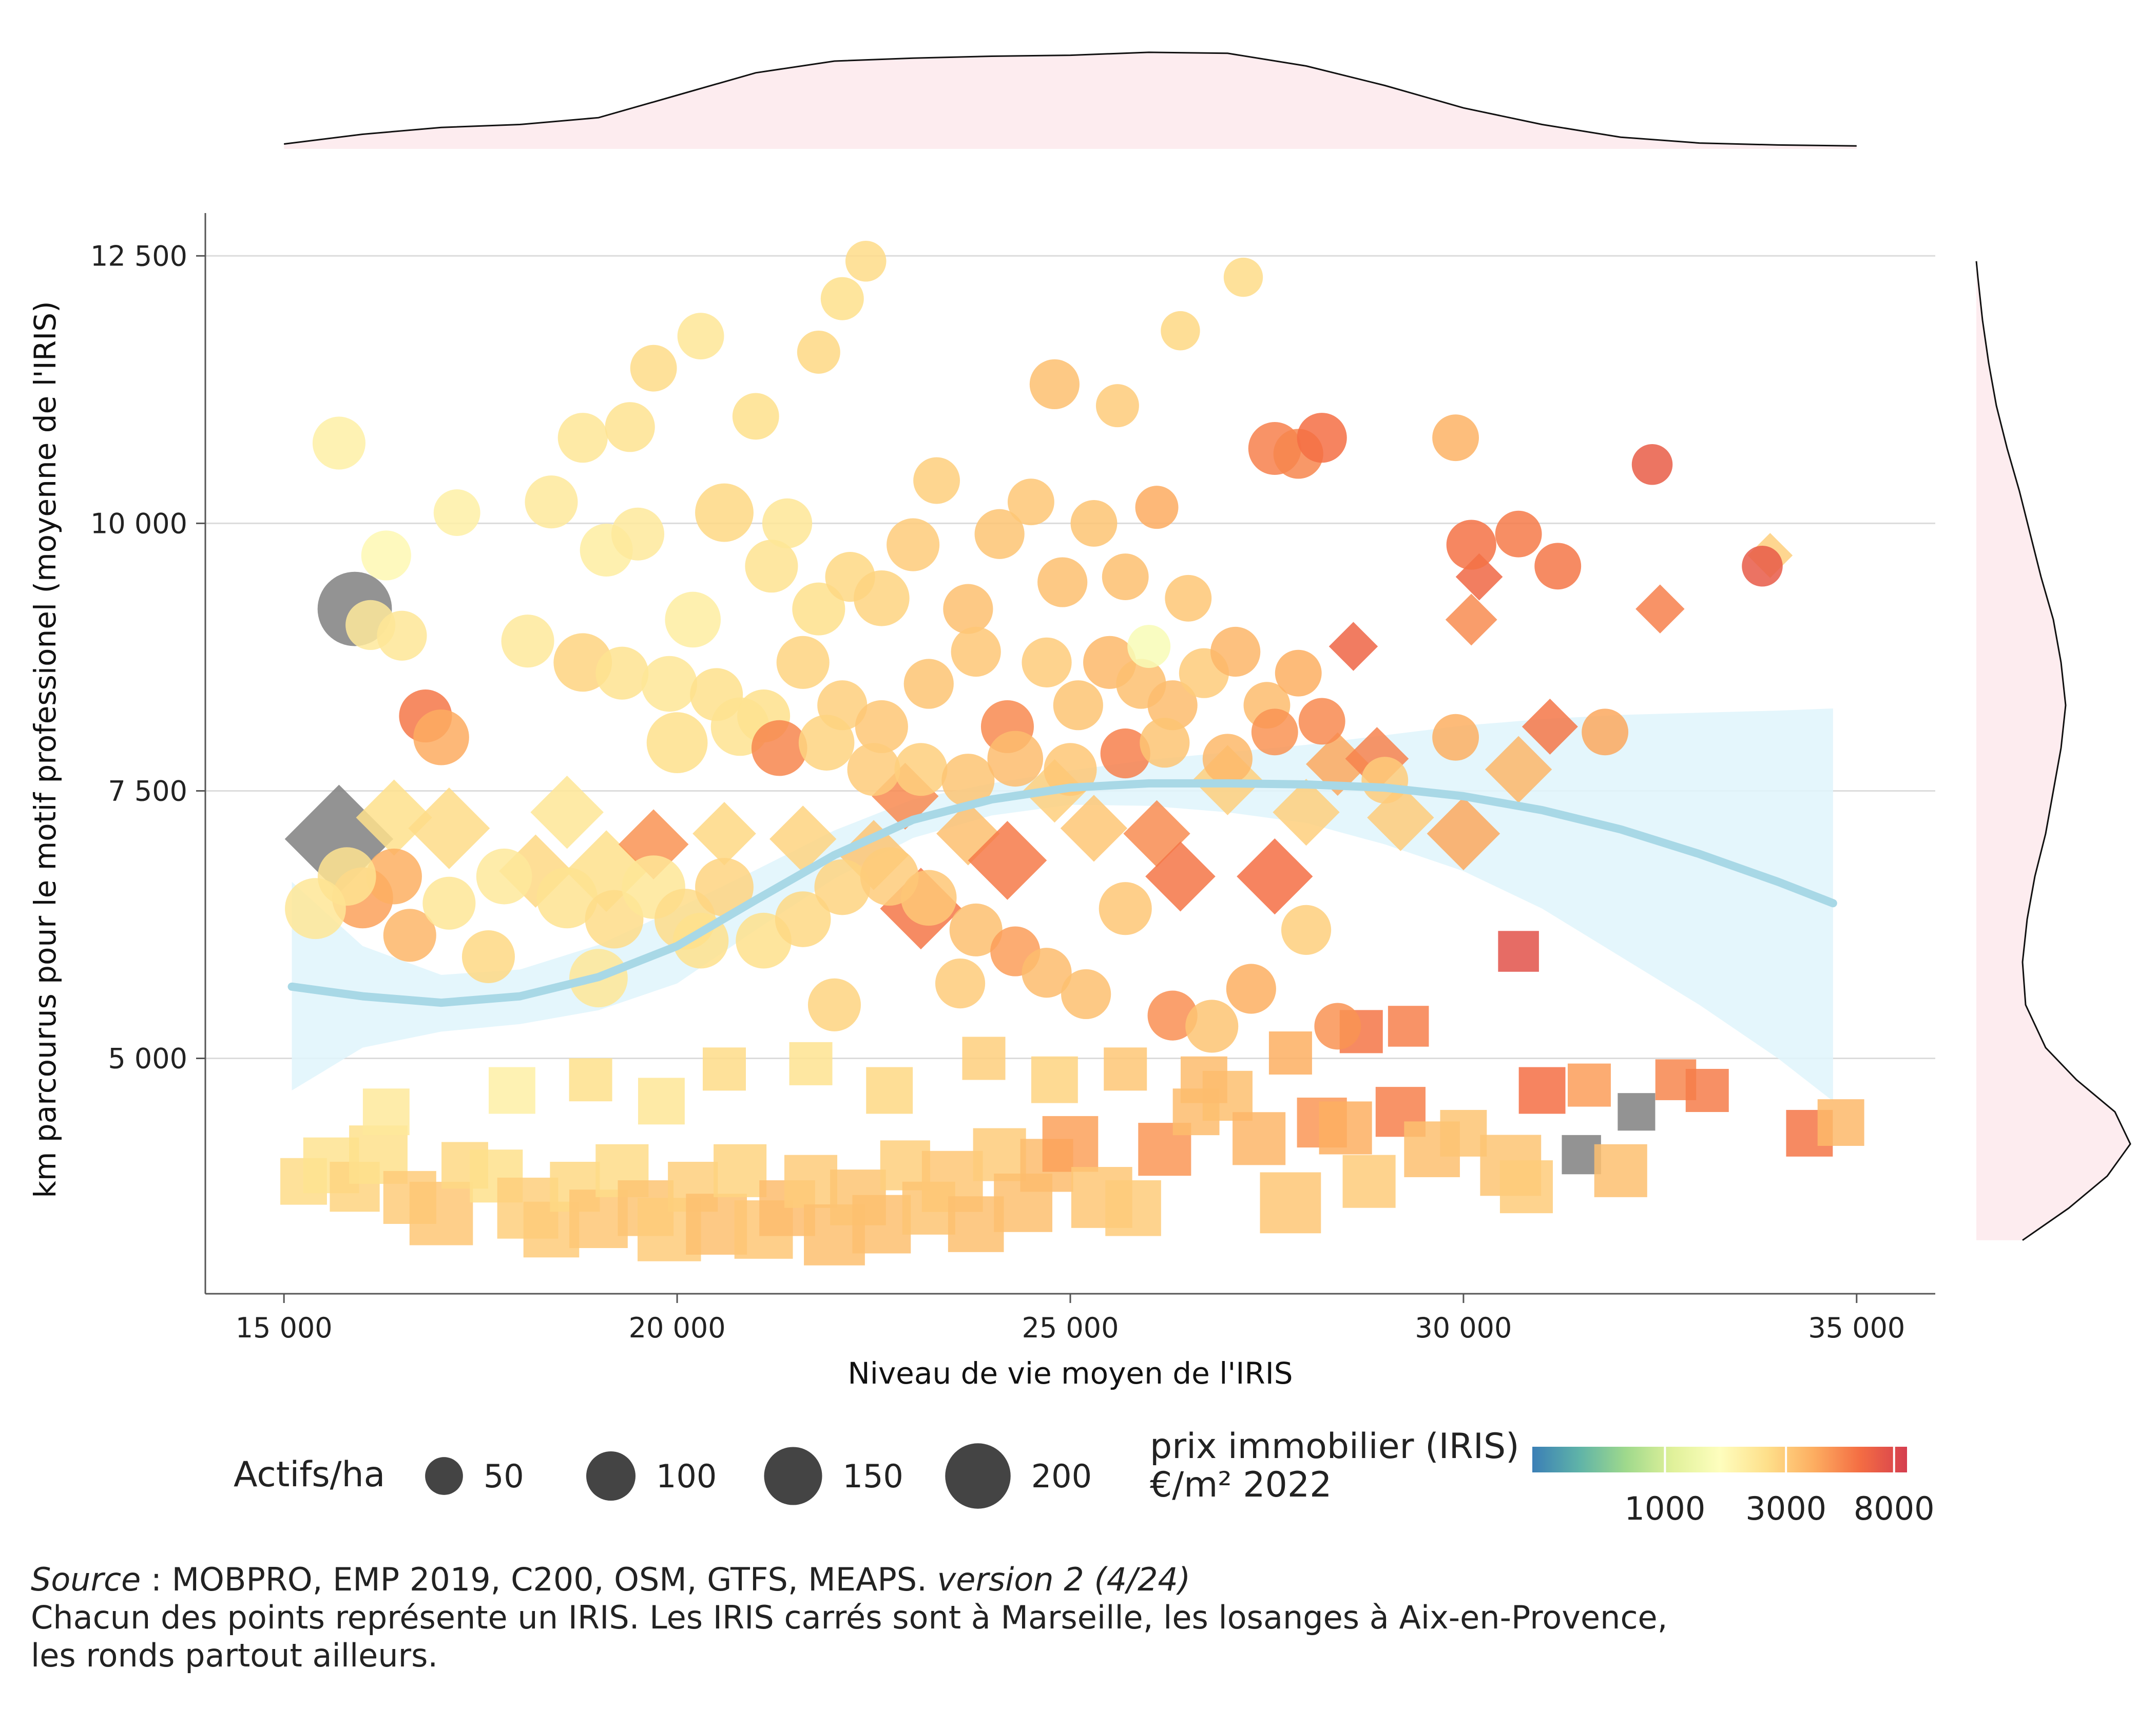  Describe the element at coordinates (147, 1058) in the screenshot. I see `y-tick-label: 5 000` at that location.